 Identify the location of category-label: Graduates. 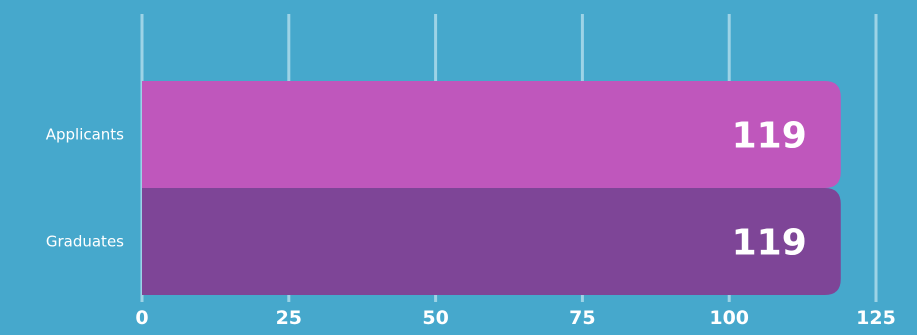
(85, 242).